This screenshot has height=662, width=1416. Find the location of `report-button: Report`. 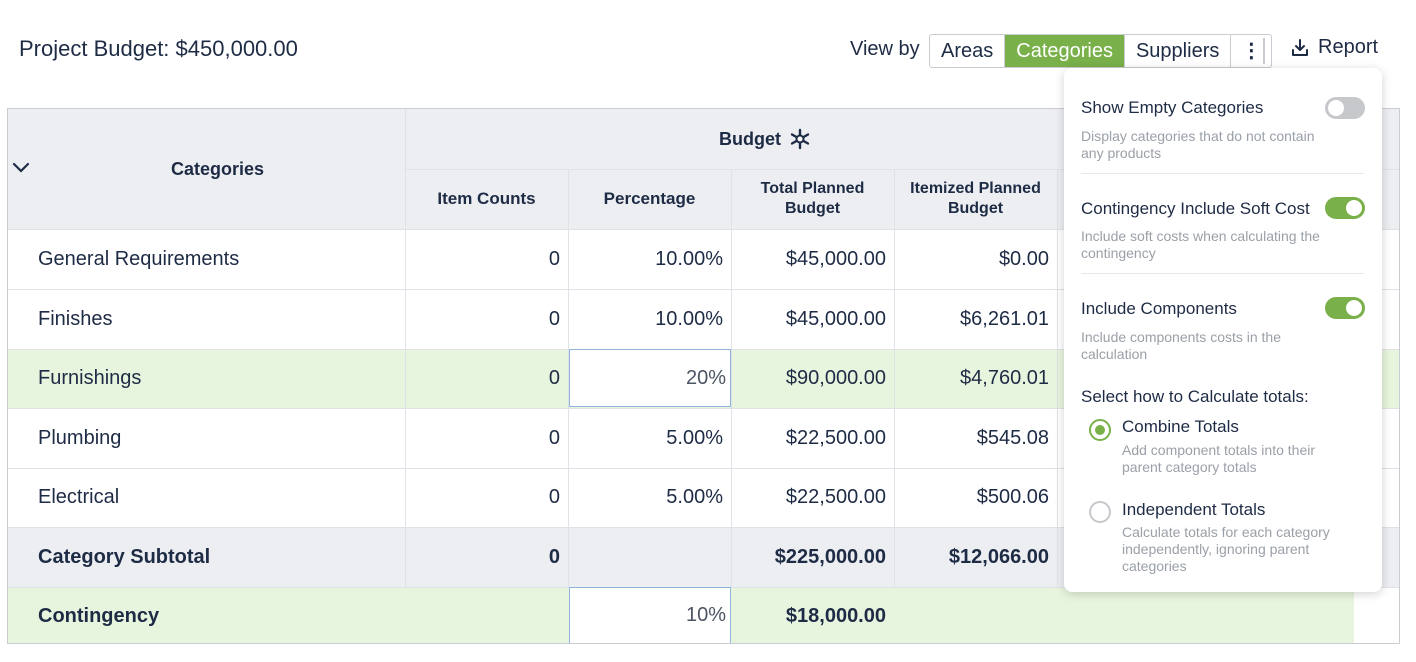

report-button: Report is located at coordinates (1334, 47).